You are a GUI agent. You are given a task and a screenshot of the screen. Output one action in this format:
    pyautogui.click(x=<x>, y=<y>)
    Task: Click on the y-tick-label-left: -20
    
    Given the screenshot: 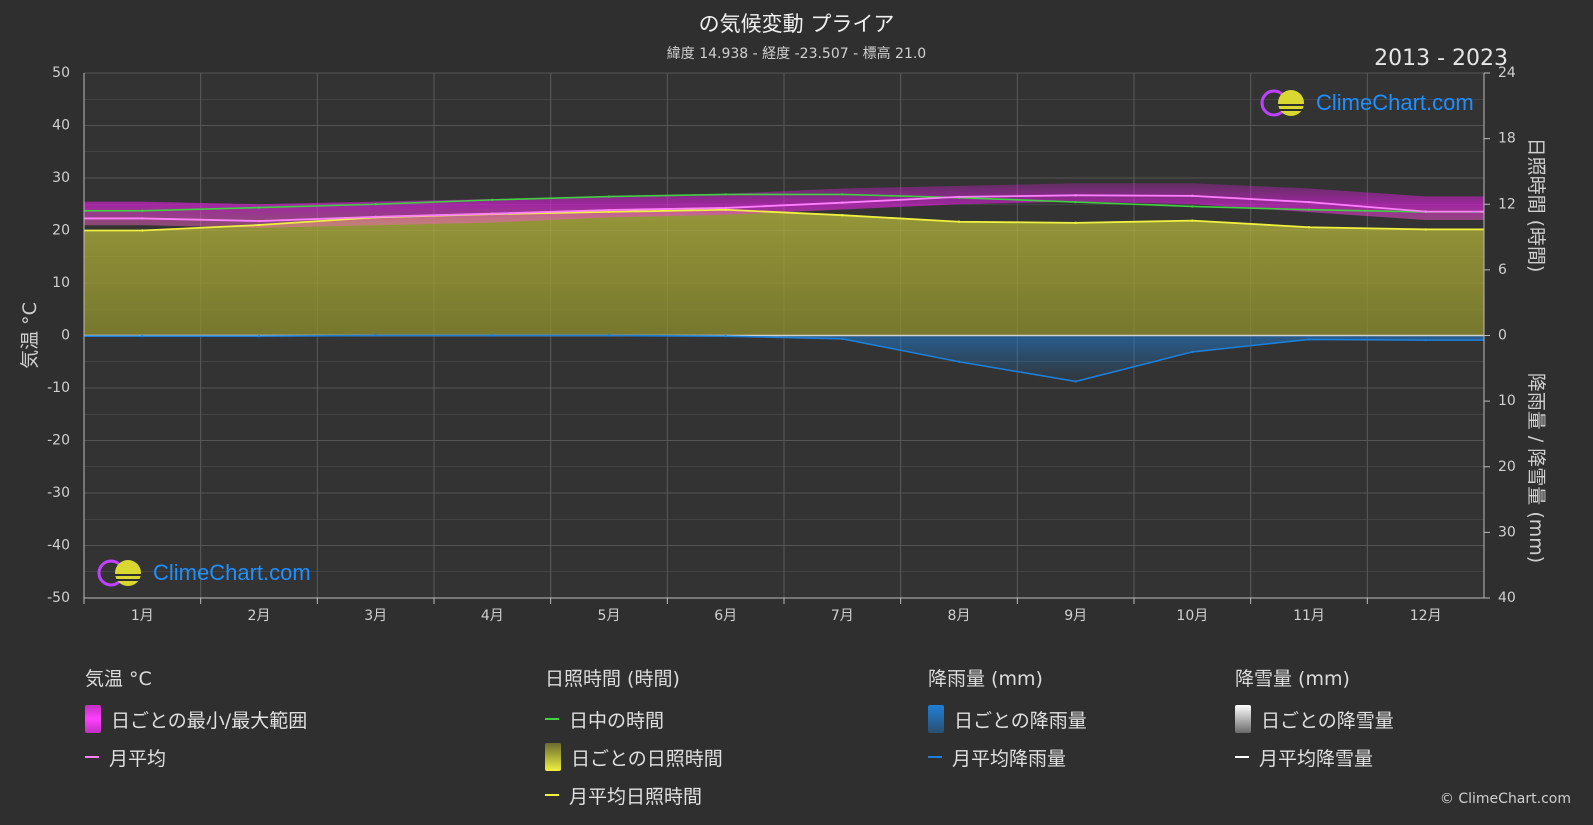 What is the action you would take?
    pyautogui.click(x=58, y=441)
    